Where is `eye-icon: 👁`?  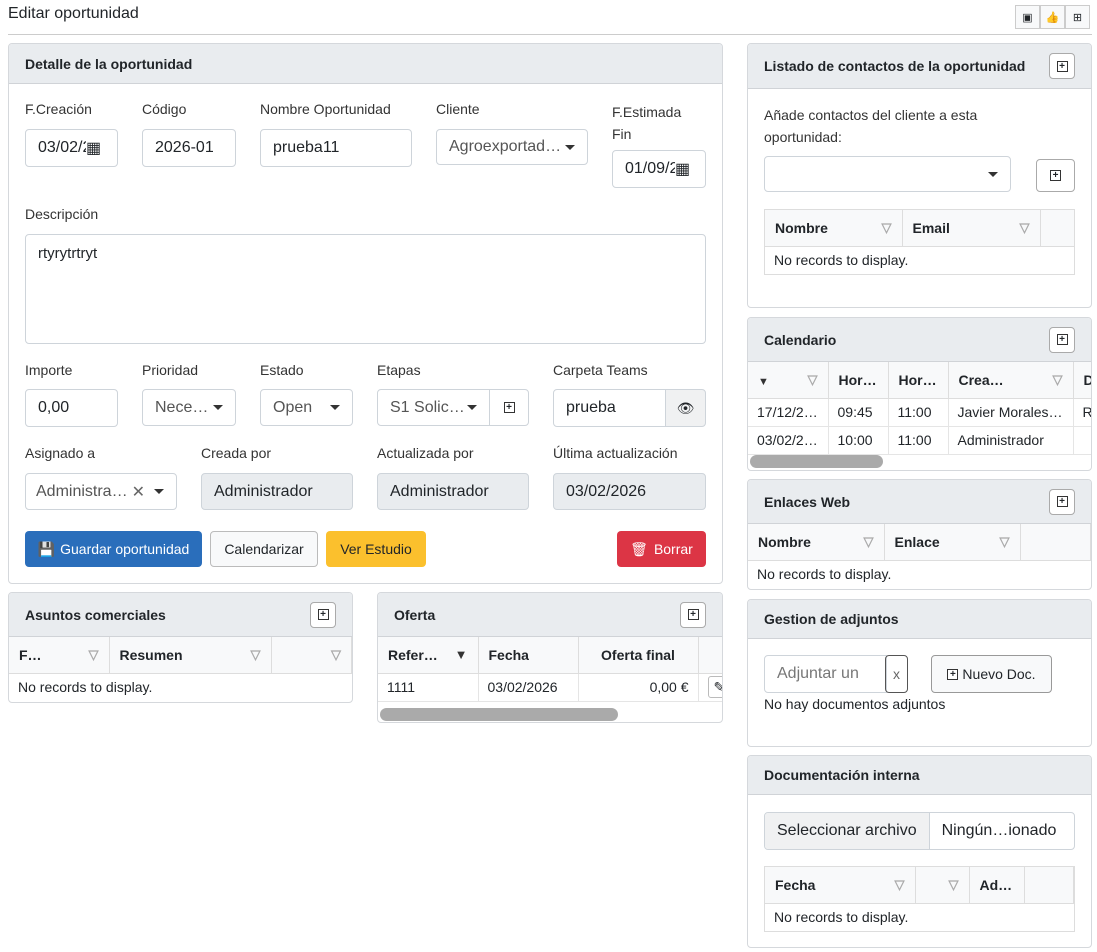
eye-icon: 👁 is located at coordinates (685, 408).